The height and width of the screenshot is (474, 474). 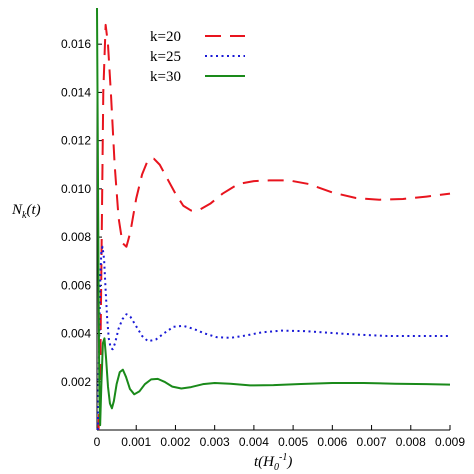 I want to click on legend: k=20 k=25 k=30, so click(x=197, y=57).